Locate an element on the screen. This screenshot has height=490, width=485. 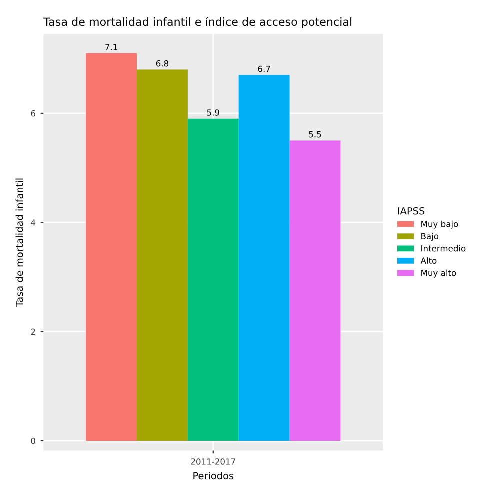
x-axis-title: Periodos is located at coordinates (214, 476).